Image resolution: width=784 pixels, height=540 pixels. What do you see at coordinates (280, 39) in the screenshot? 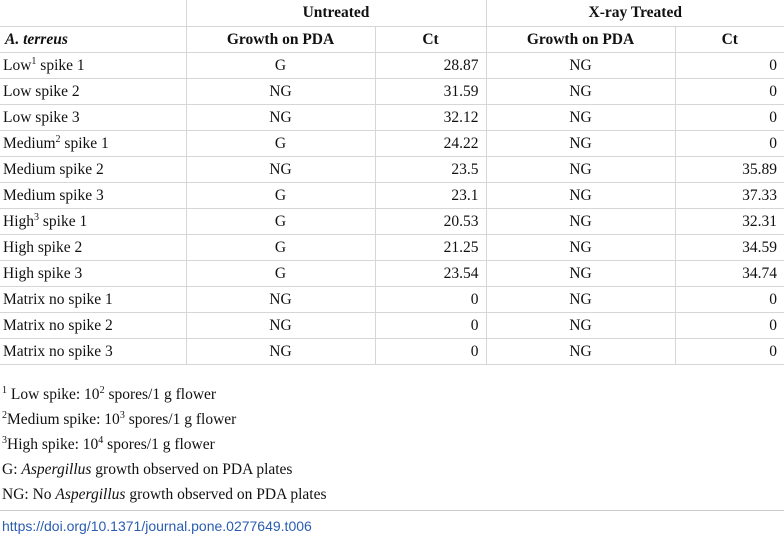
I see `column-header-untreated-growth: Growth on PDA` at bounding box center [280, 39].